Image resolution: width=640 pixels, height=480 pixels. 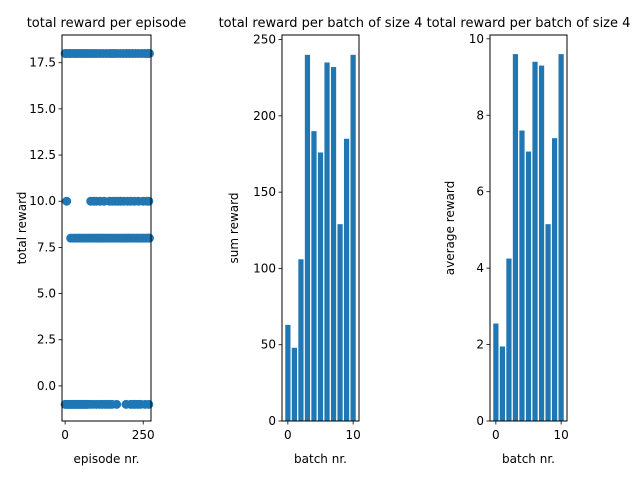 What do you see at coordinates (42, 155) in the screenshot?
I see `y-tick-label: 12.5` at bounding box center [42, 155].